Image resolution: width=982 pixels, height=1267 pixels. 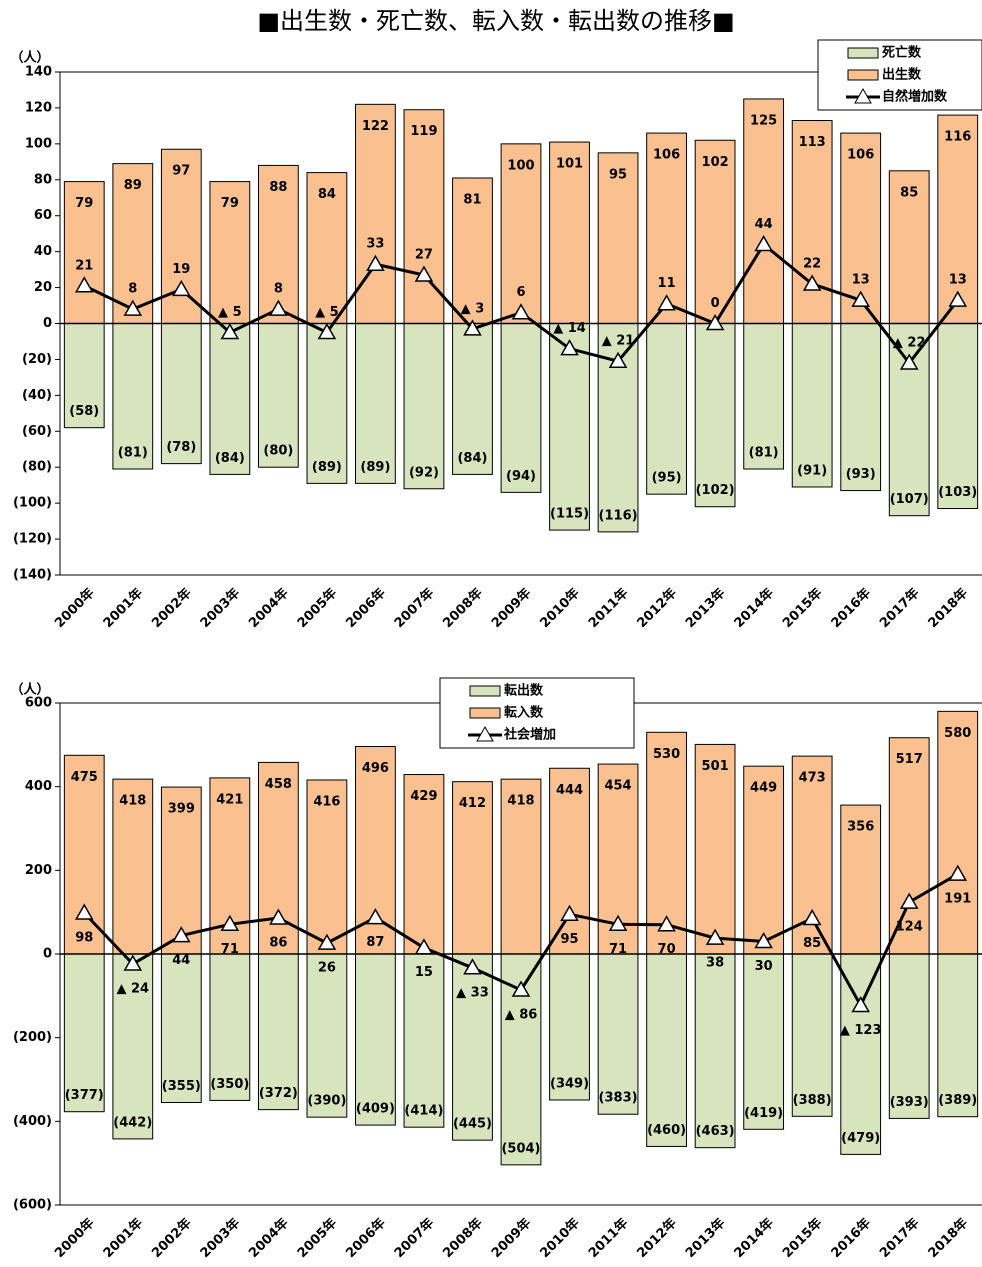 I want to click on y-tick-label: 0, so click(x=47, y=323).